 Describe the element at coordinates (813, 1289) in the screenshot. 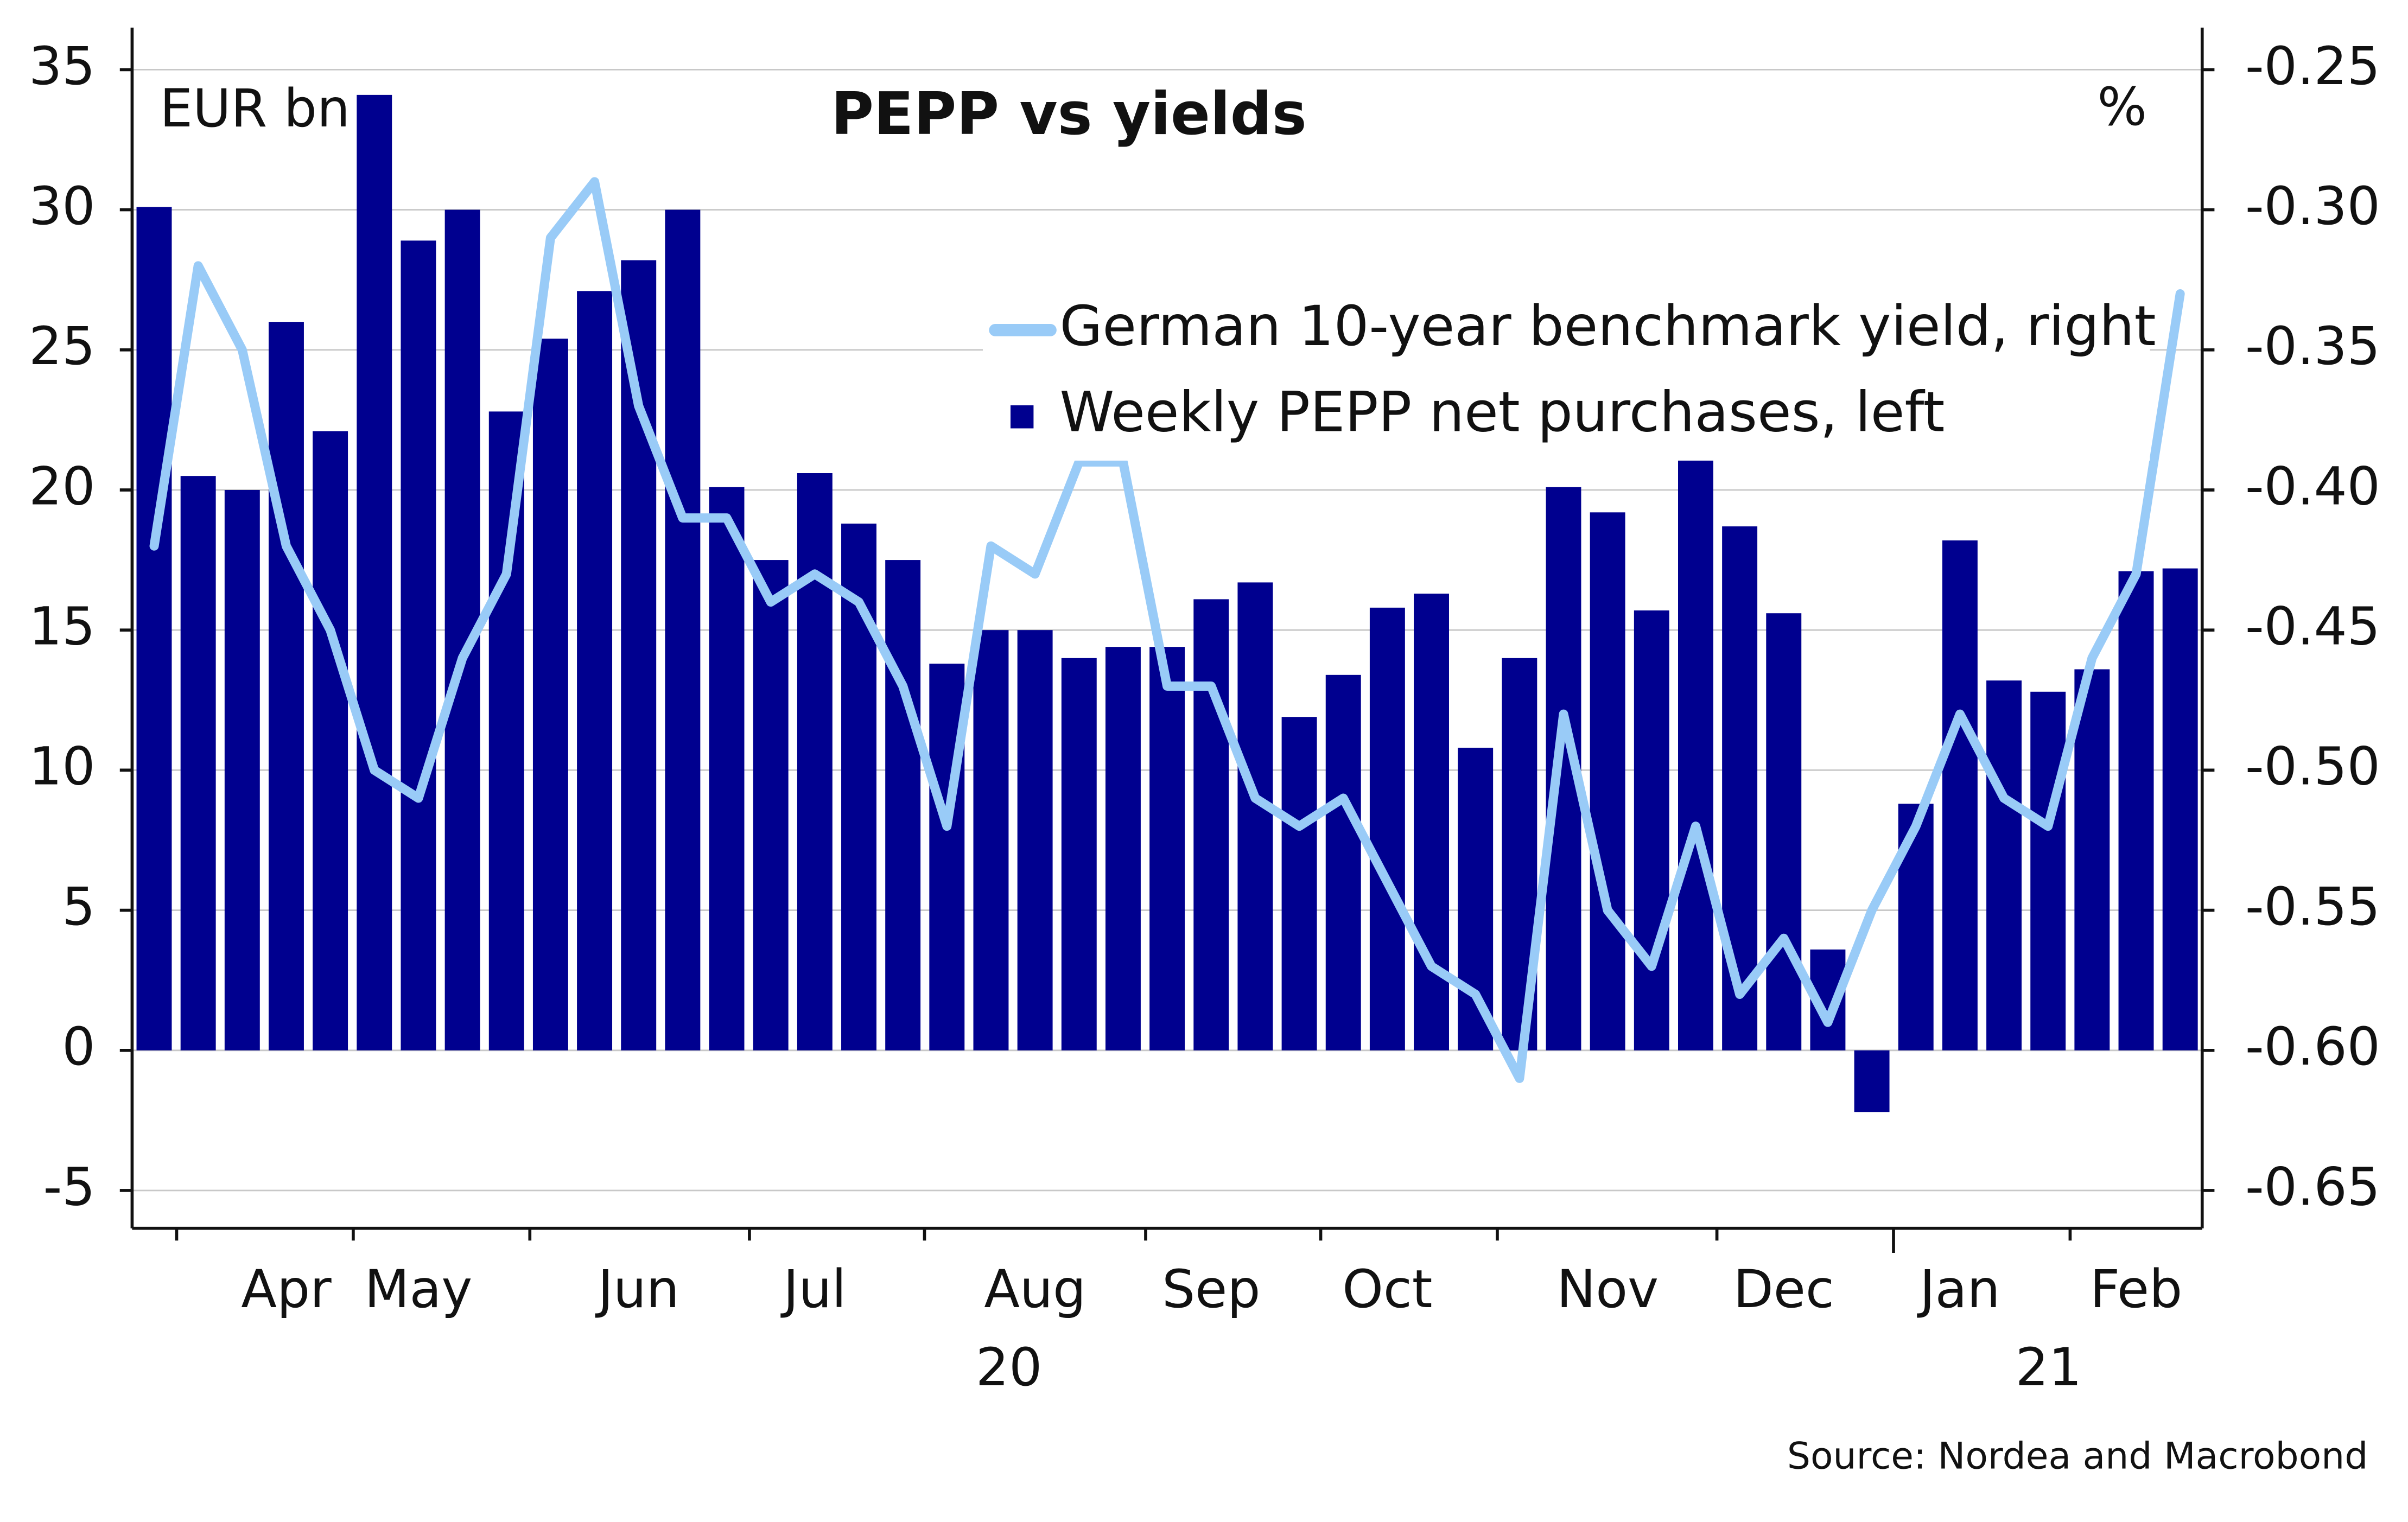

I see `x-tick-label: Jul` at that location.